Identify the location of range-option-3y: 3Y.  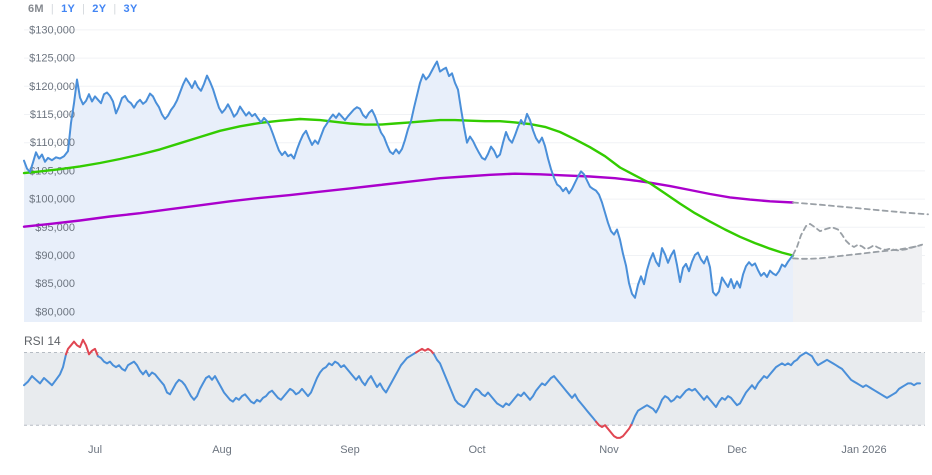
(130, 9).